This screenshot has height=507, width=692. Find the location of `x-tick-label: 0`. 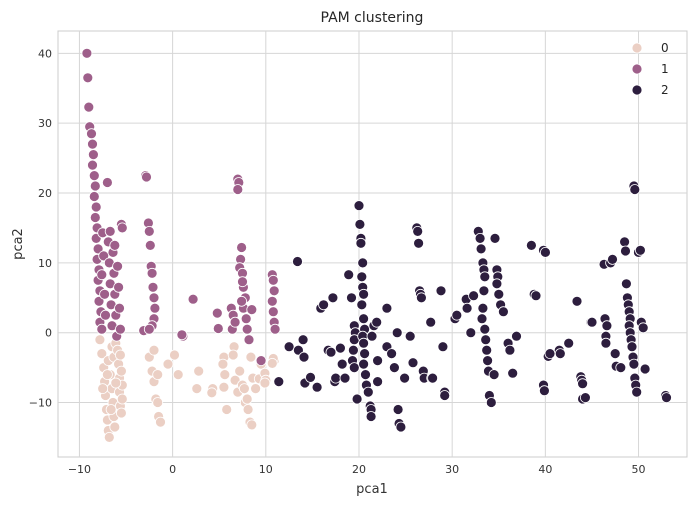

x-tick-label: 0 is located at coordinates (172, 469).